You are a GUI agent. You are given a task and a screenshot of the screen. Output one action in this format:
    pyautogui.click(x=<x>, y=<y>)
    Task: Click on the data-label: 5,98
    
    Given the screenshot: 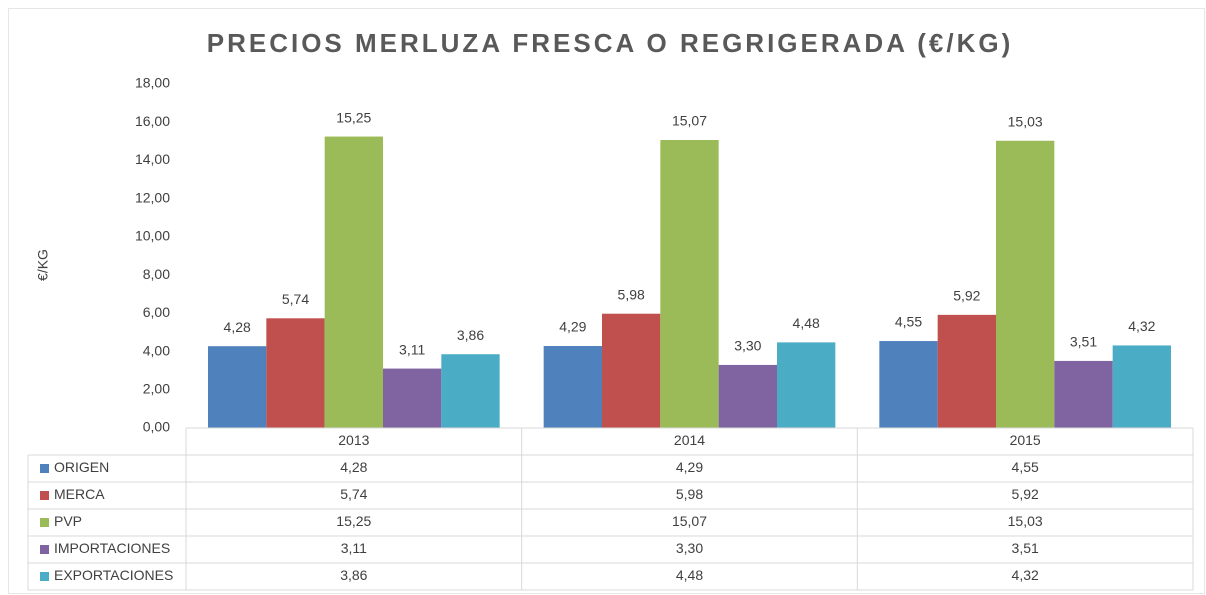 What is the action you would take?
    pyautogui.click(x=631, y=294)
    